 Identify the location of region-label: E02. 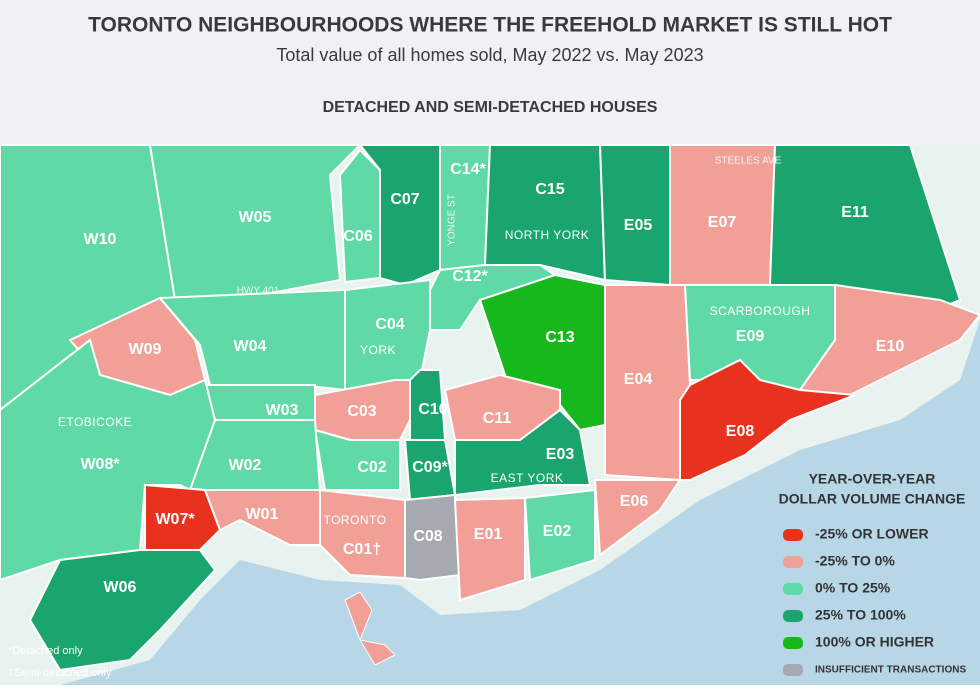
(557, 531).